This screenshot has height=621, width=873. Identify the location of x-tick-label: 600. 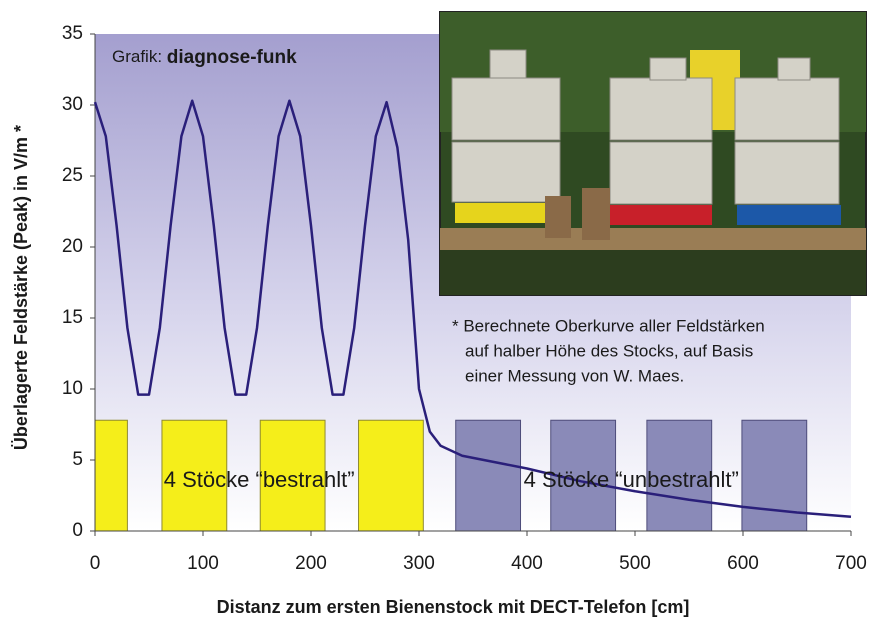
(743, 563).